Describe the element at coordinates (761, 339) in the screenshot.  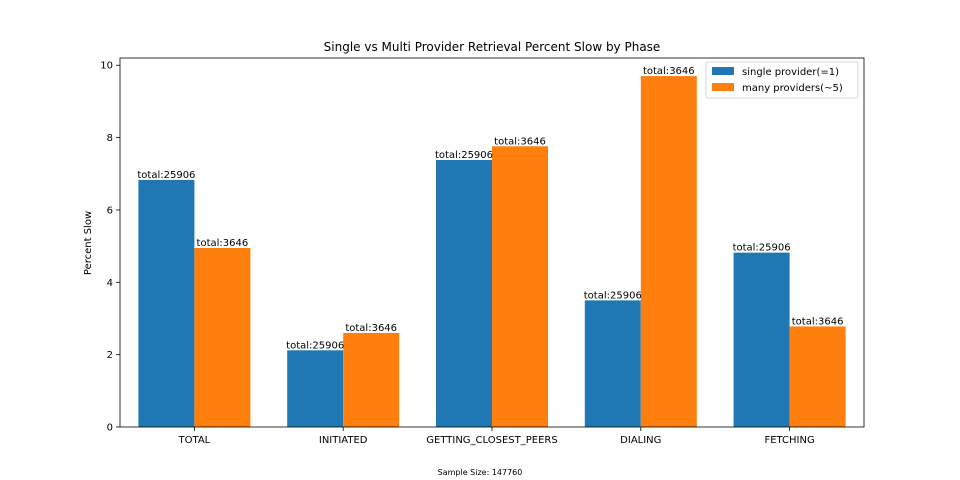
I see `bar-single-fetching` at that location.